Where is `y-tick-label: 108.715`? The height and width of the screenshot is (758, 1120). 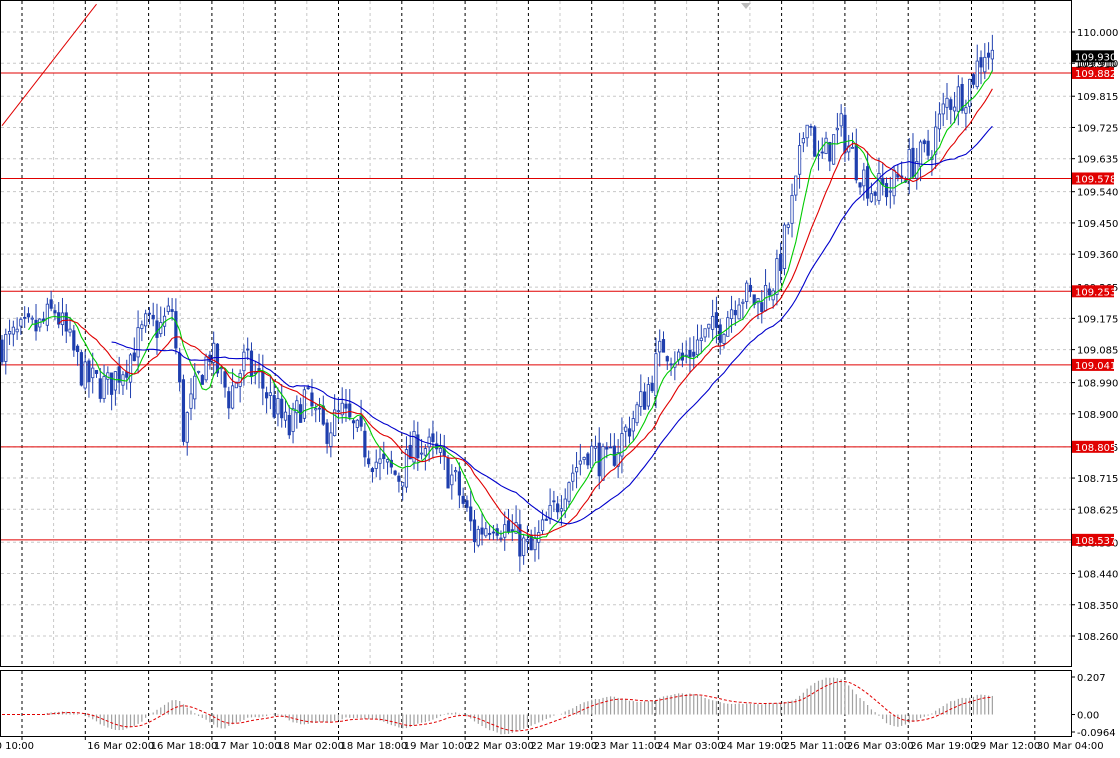
y-tick-label: 108.715 is located at coordinates (1097, 479).